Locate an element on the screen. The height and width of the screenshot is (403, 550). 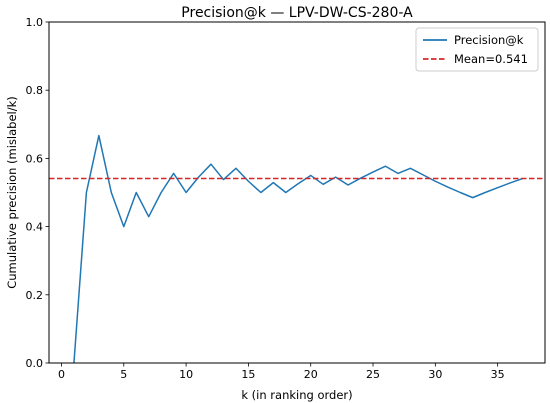
x-axis: 0 5 10 15 20 25 30 35 is located at coordinates (281, 372).